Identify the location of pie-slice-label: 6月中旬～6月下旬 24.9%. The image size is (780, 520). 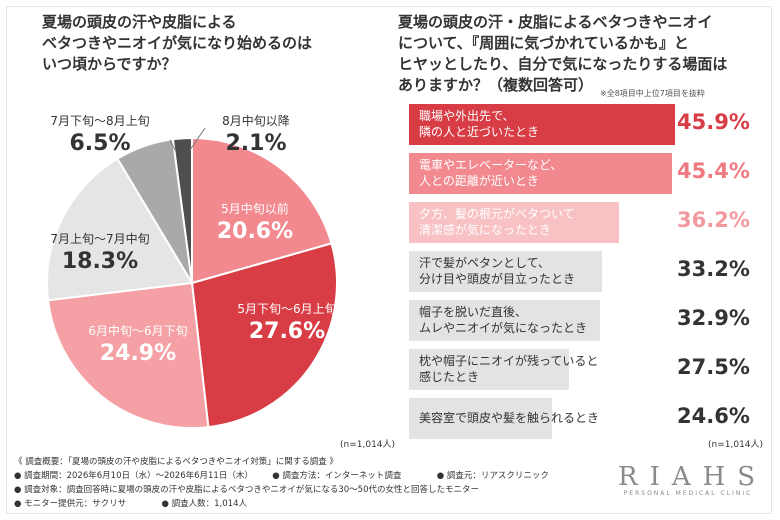
(138, 344).